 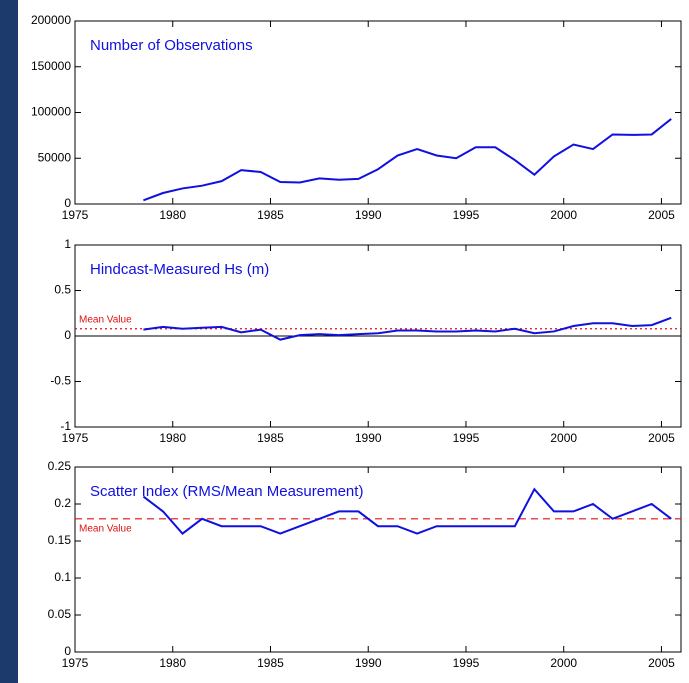 I want to click on y-tick-label: 200000, so click(x=51, y=20).